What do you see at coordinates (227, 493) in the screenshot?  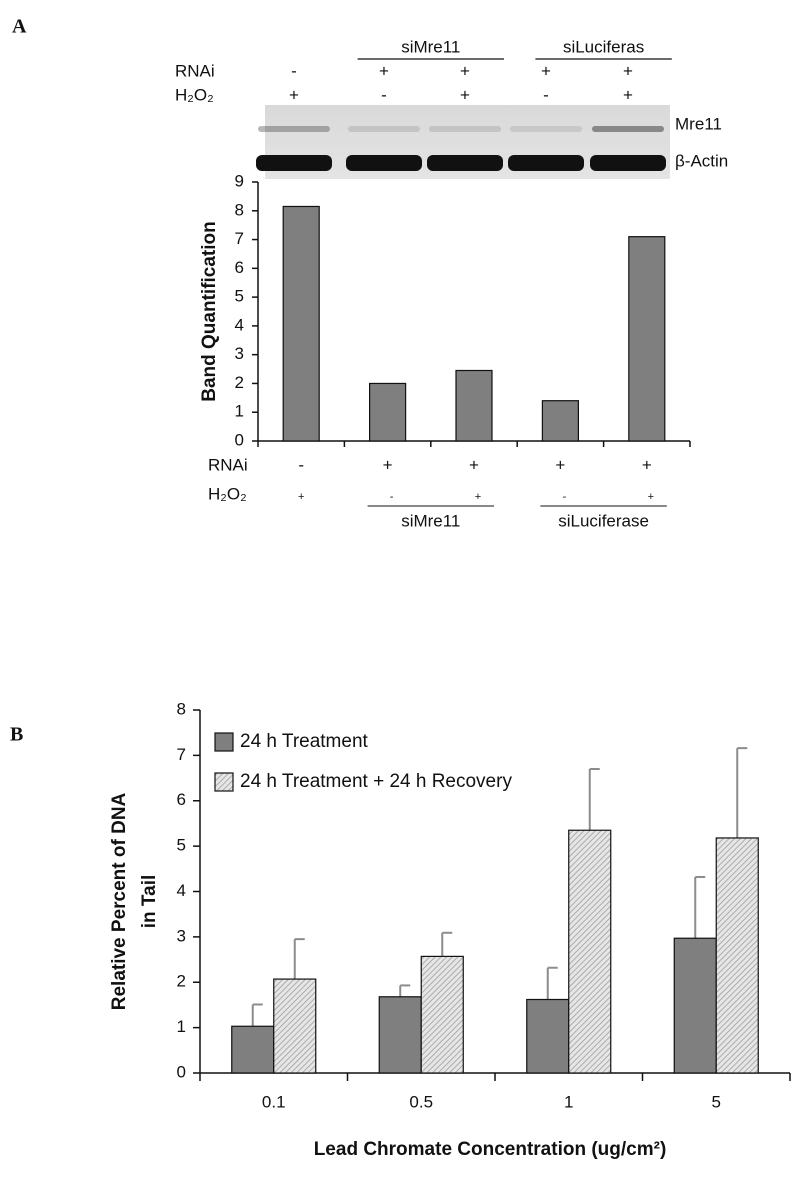 I see `row-label: H₂O₂` at bounding box center [227, 493].